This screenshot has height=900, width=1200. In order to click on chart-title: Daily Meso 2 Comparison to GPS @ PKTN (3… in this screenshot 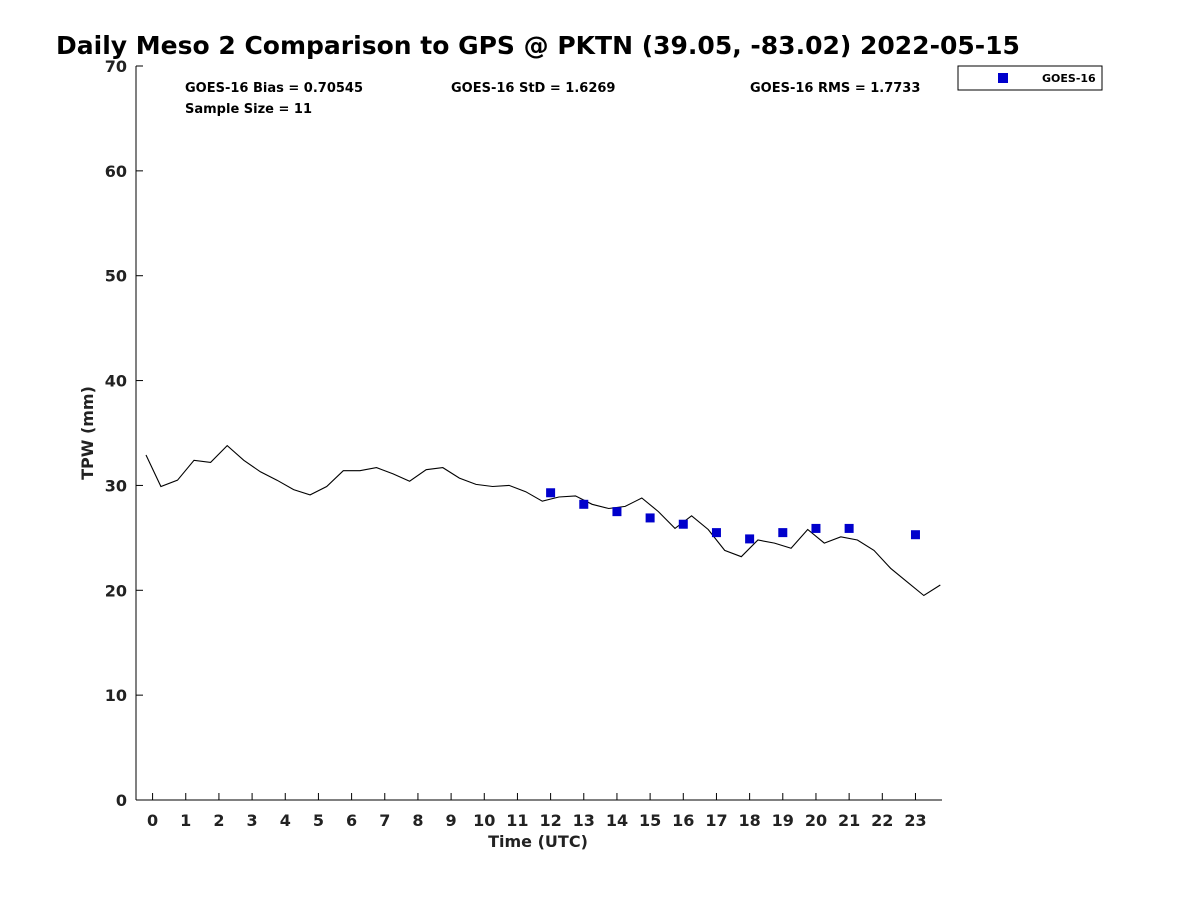, I will do `click(538, 45)`.